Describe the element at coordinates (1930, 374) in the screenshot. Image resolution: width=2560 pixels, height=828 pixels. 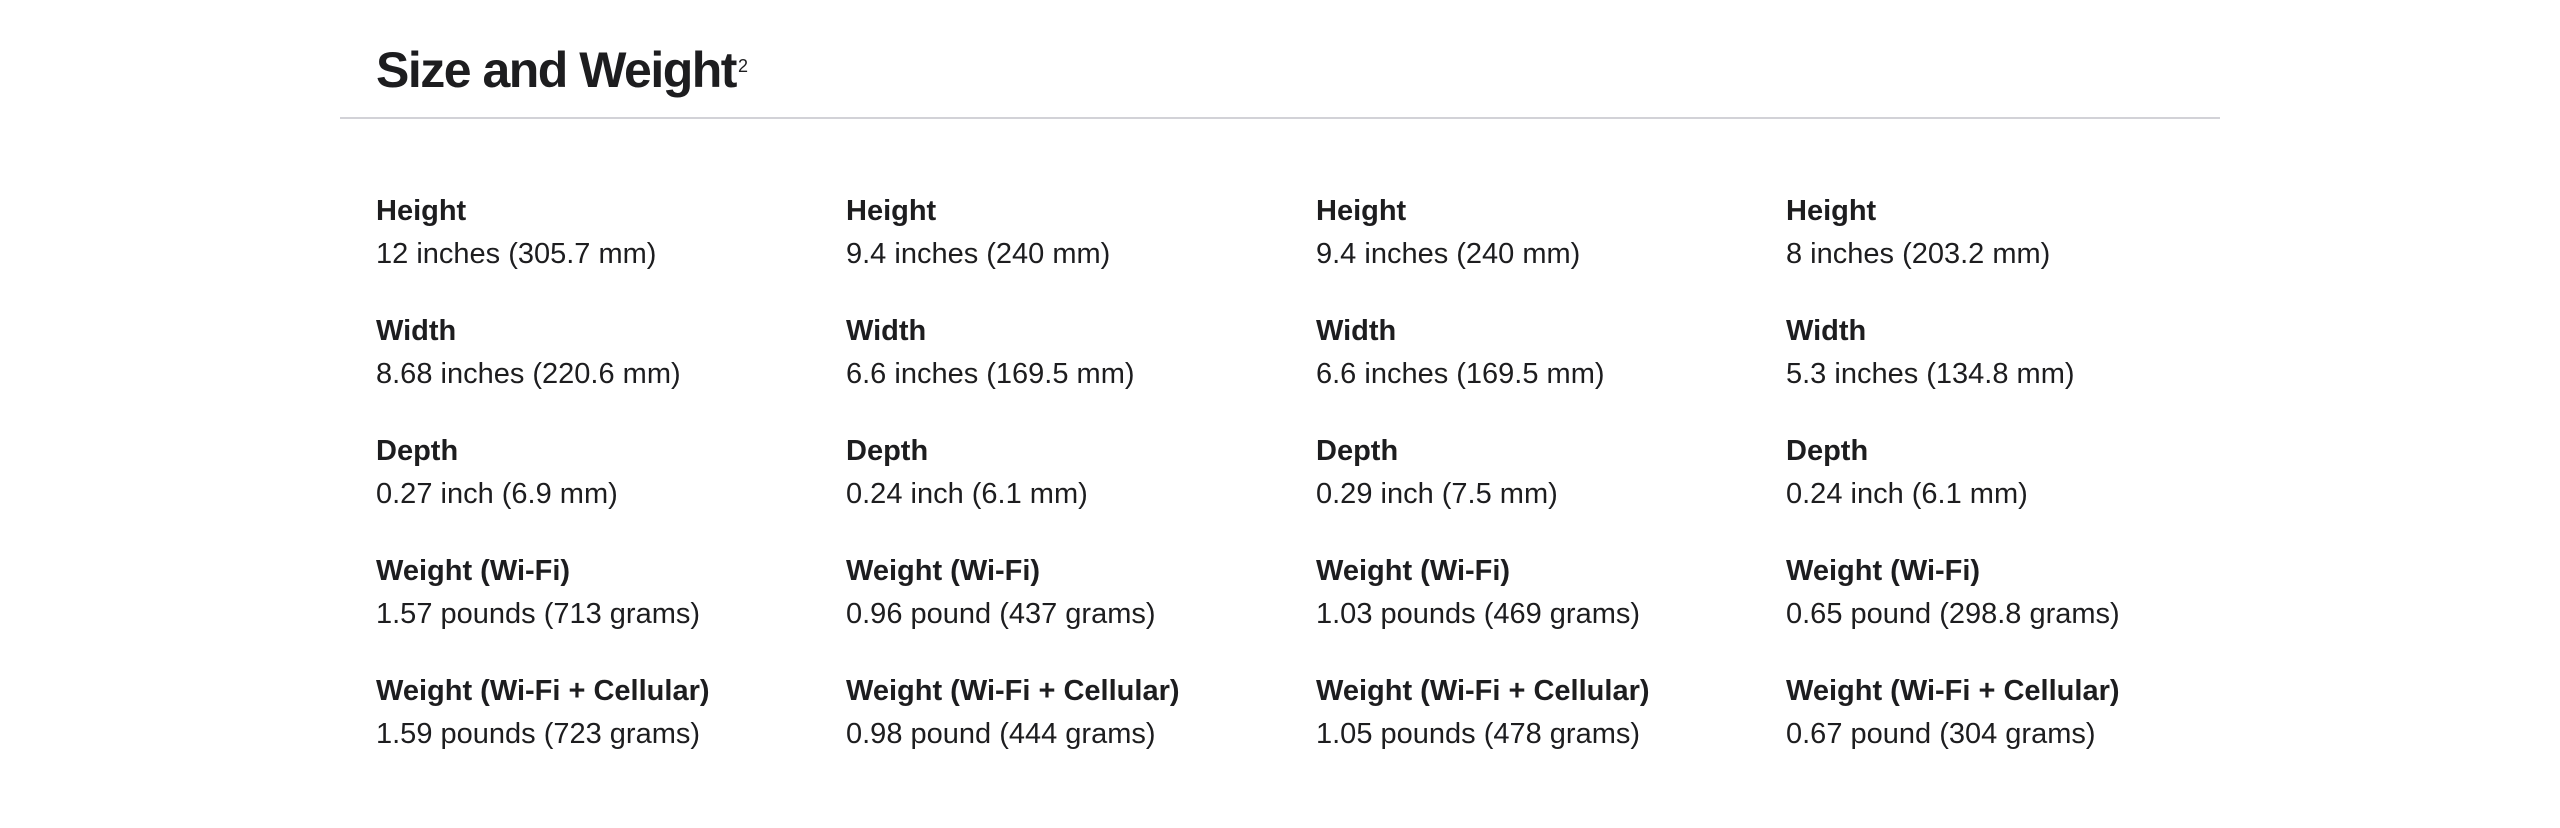
I see `spec-value: 5.3 inches (134.8 mm)` at that location.